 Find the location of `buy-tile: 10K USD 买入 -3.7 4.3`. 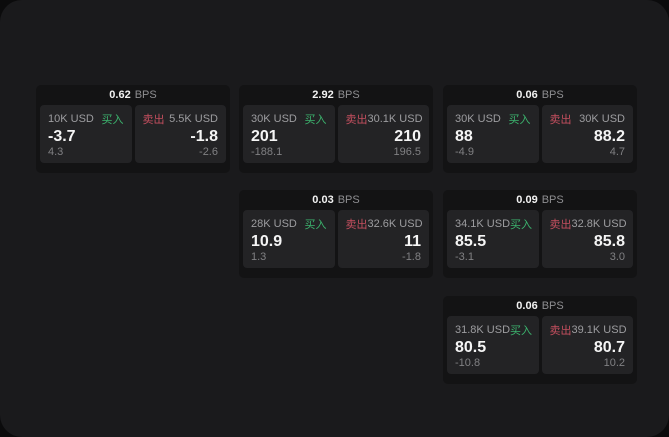

buy-tile: 10K USD 买入 -3.7 4.3 is located at coordinates (86, 134).